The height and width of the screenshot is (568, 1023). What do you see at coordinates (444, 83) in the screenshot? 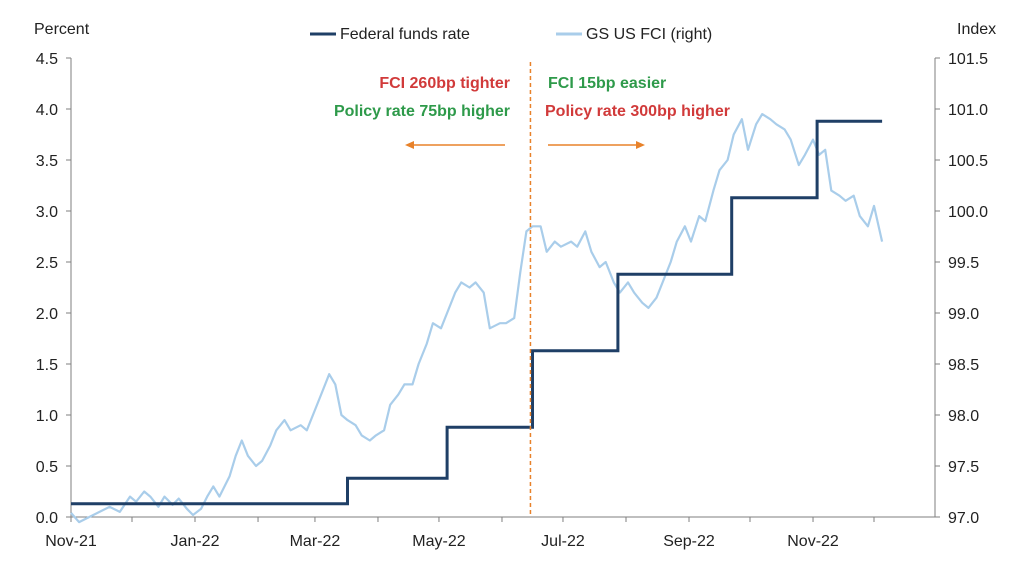
I see `annotation-fci-tighter: FCI 260bp tighter` at bounding box center [444, 83].